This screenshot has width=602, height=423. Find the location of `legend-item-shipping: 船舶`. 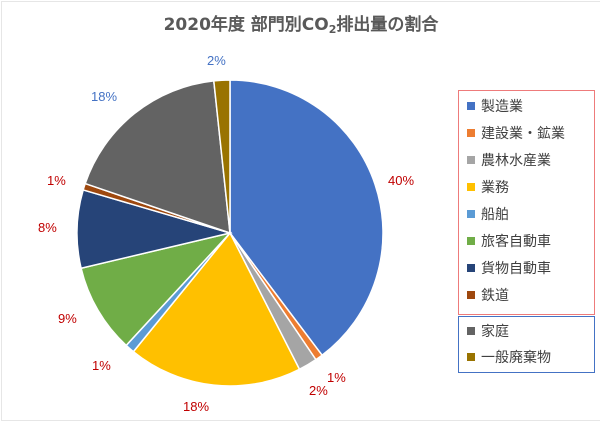

legend-item-shipping: 船舶 is located at coordinates (488, 214).